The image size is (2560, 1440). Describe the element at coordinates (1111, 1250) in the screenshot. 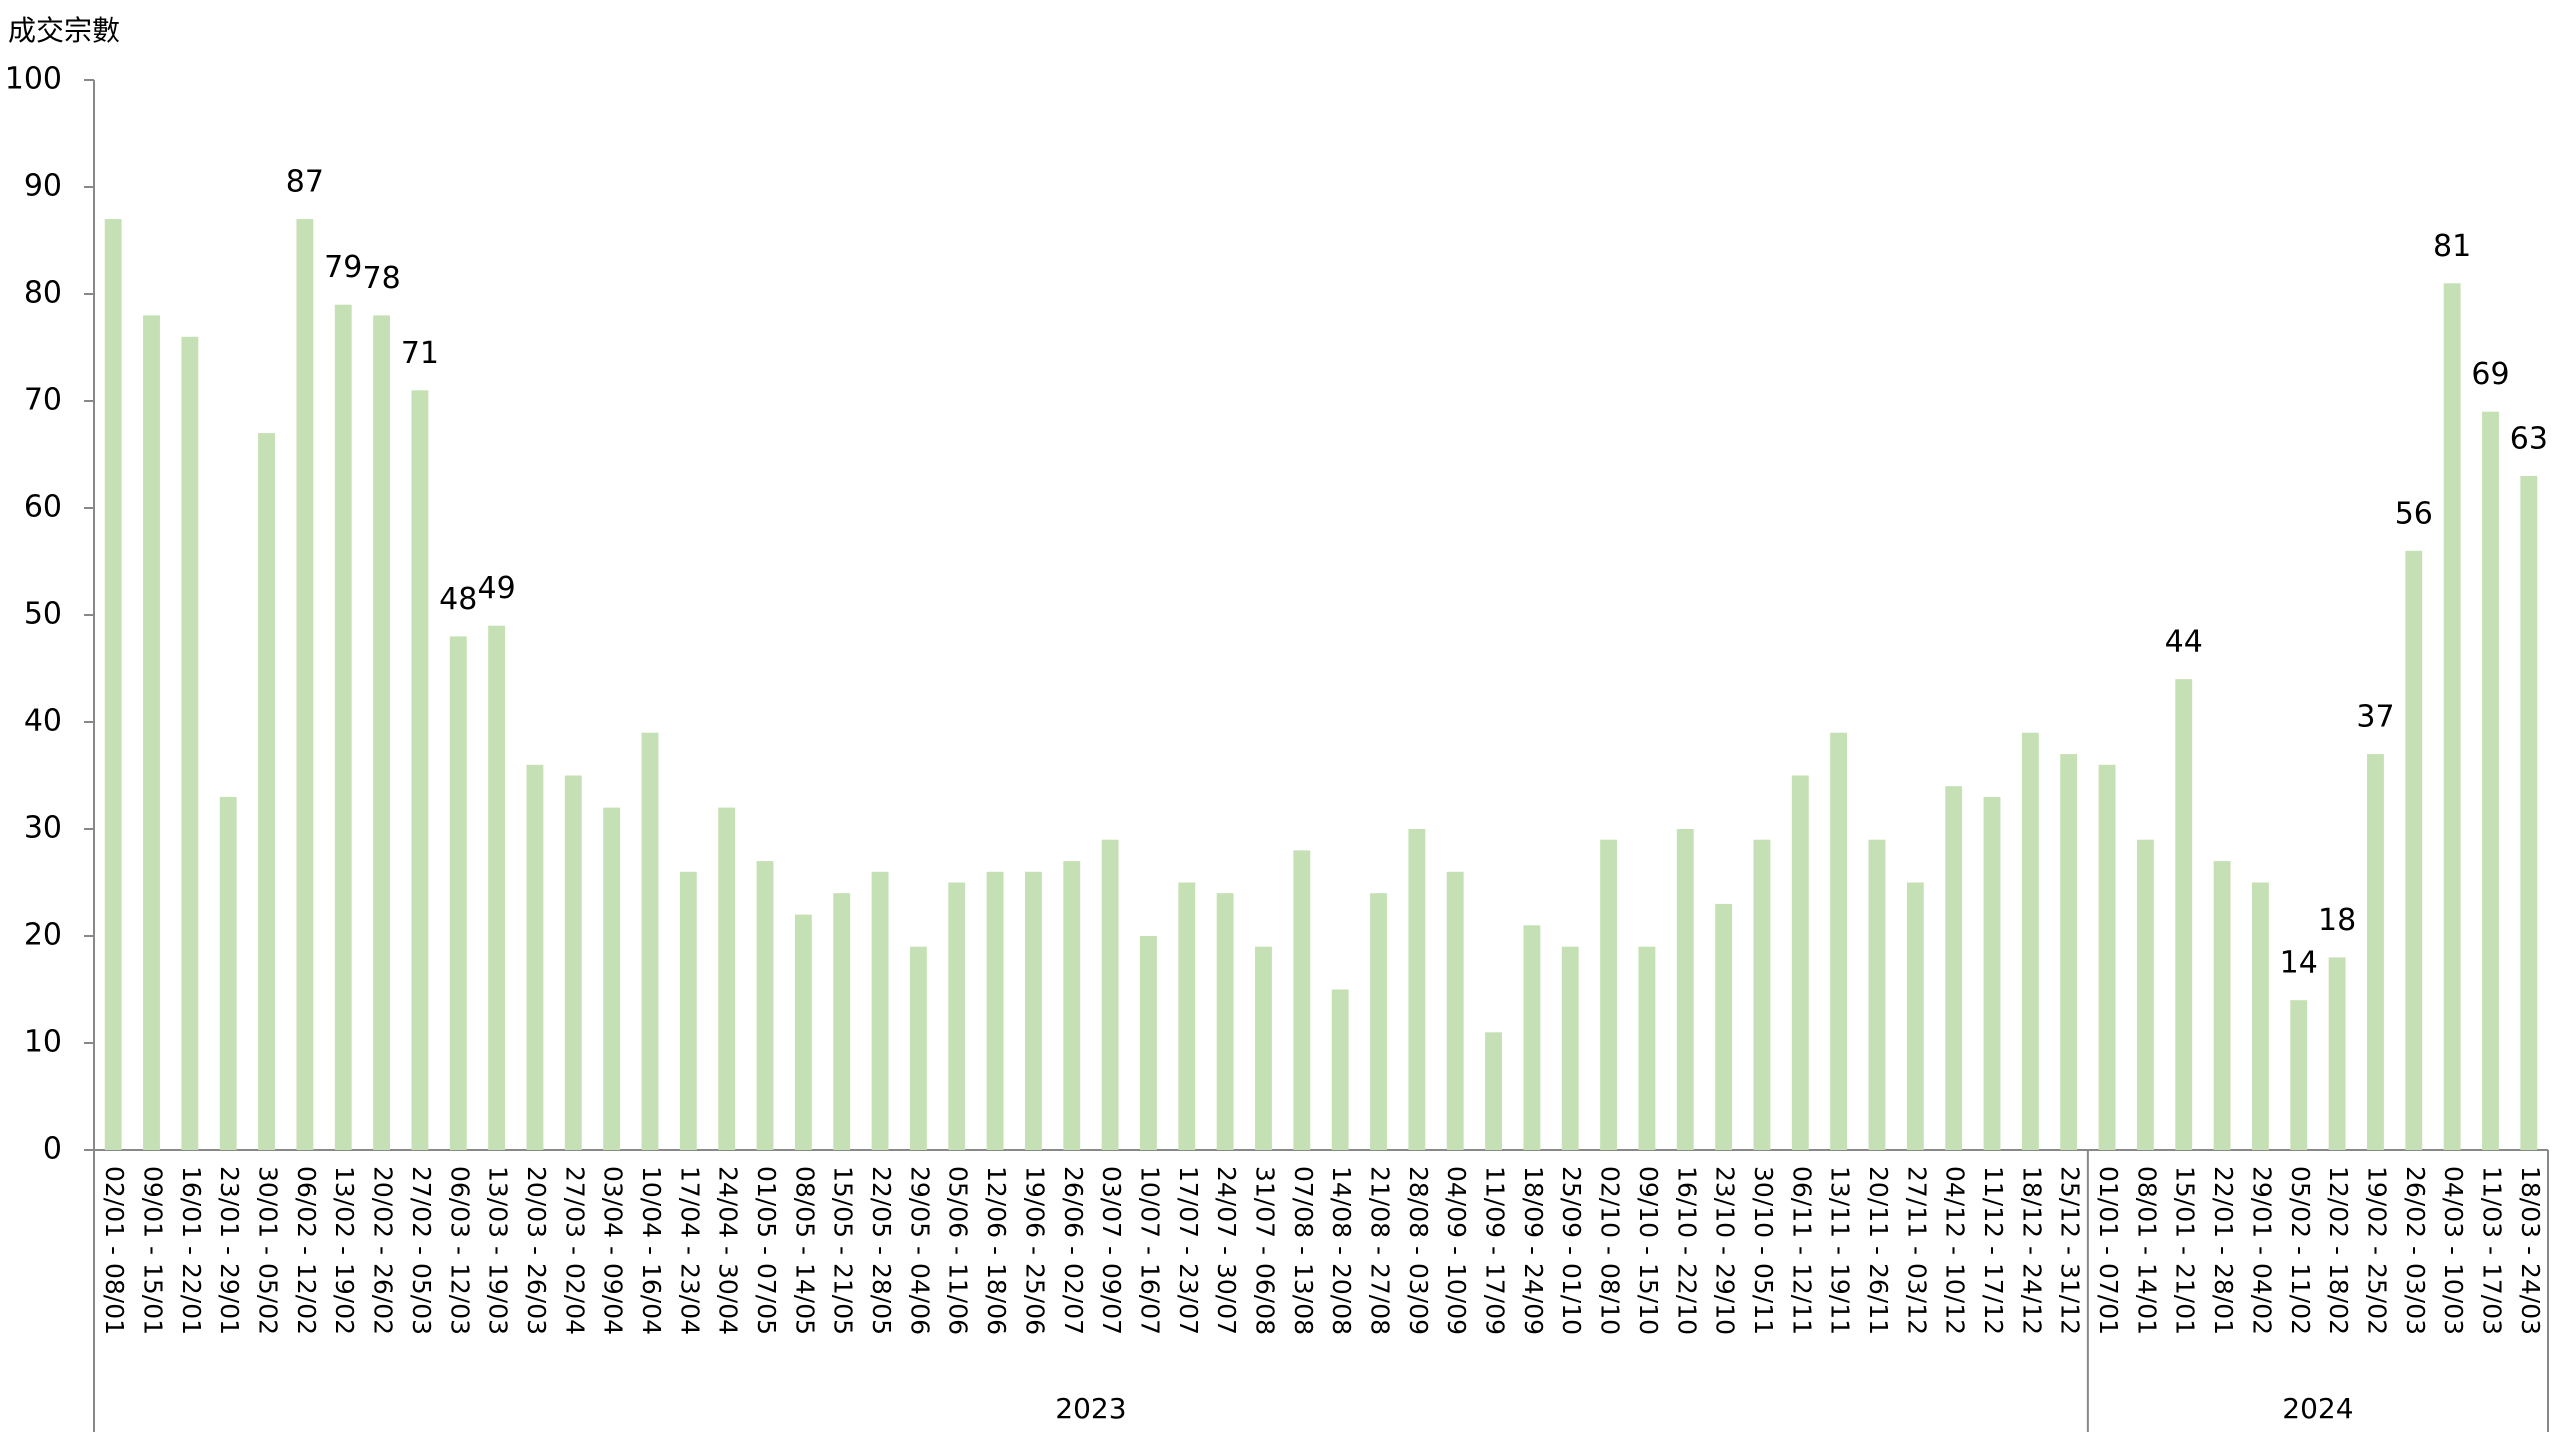

I see `x-tick-label: 03/07 - 09/07` at that location.